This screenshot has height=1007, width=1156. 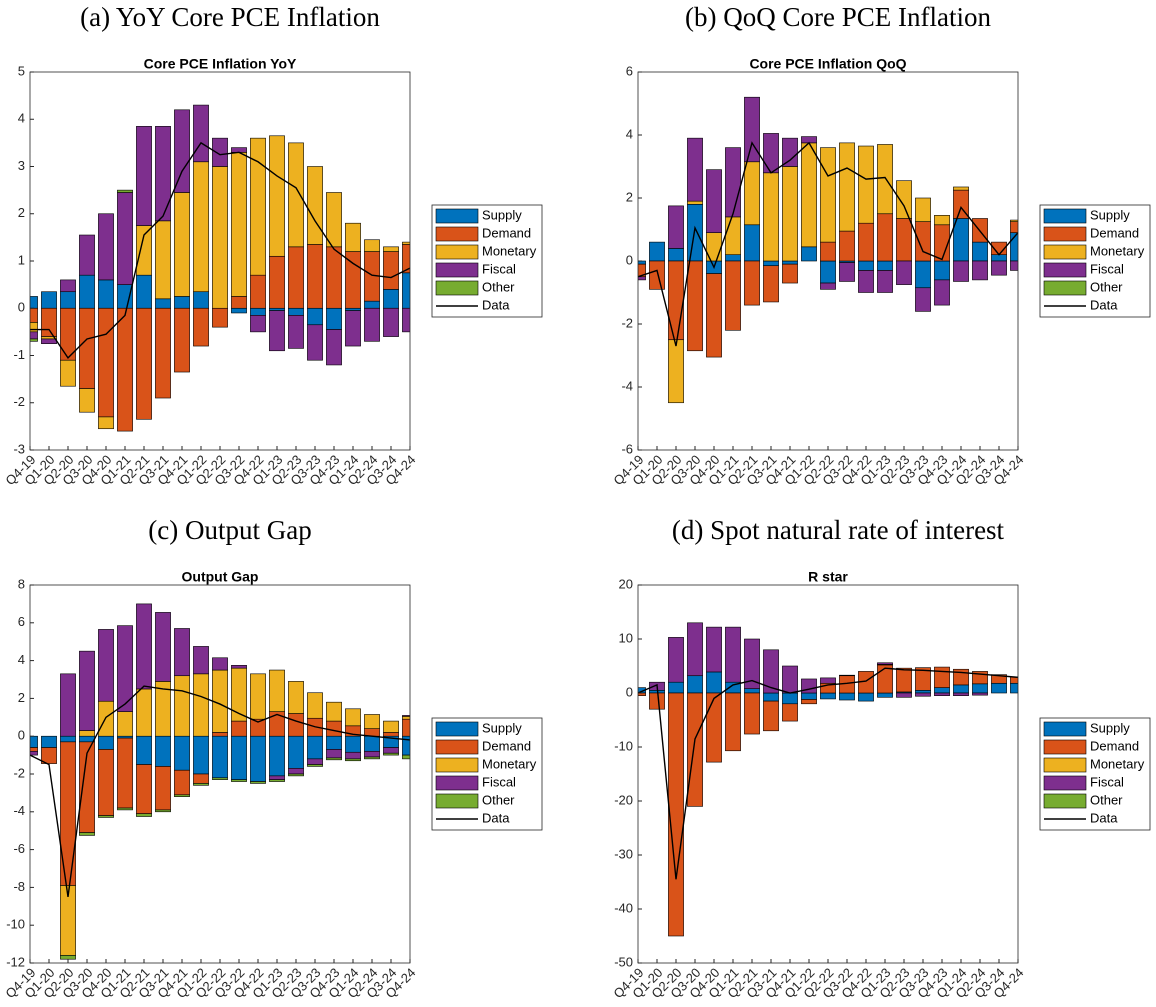 I want to click on y-tick-label: 6, so click(x=21, y=621).